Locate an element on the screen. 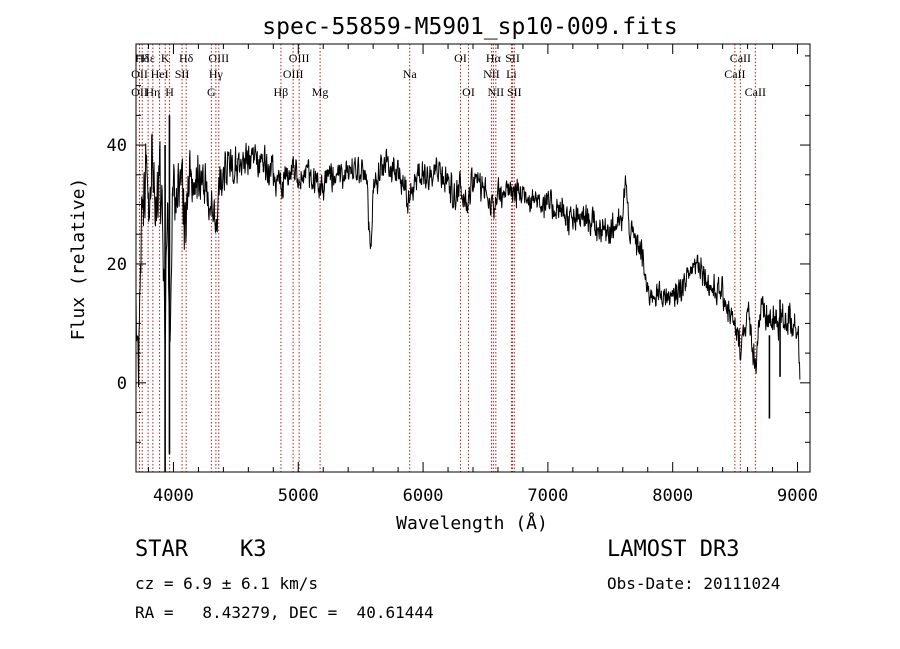 Image resolution: width=900 pixels, height=649 pixels. line-label-11: Hγ is located at coordinates (216, 74).